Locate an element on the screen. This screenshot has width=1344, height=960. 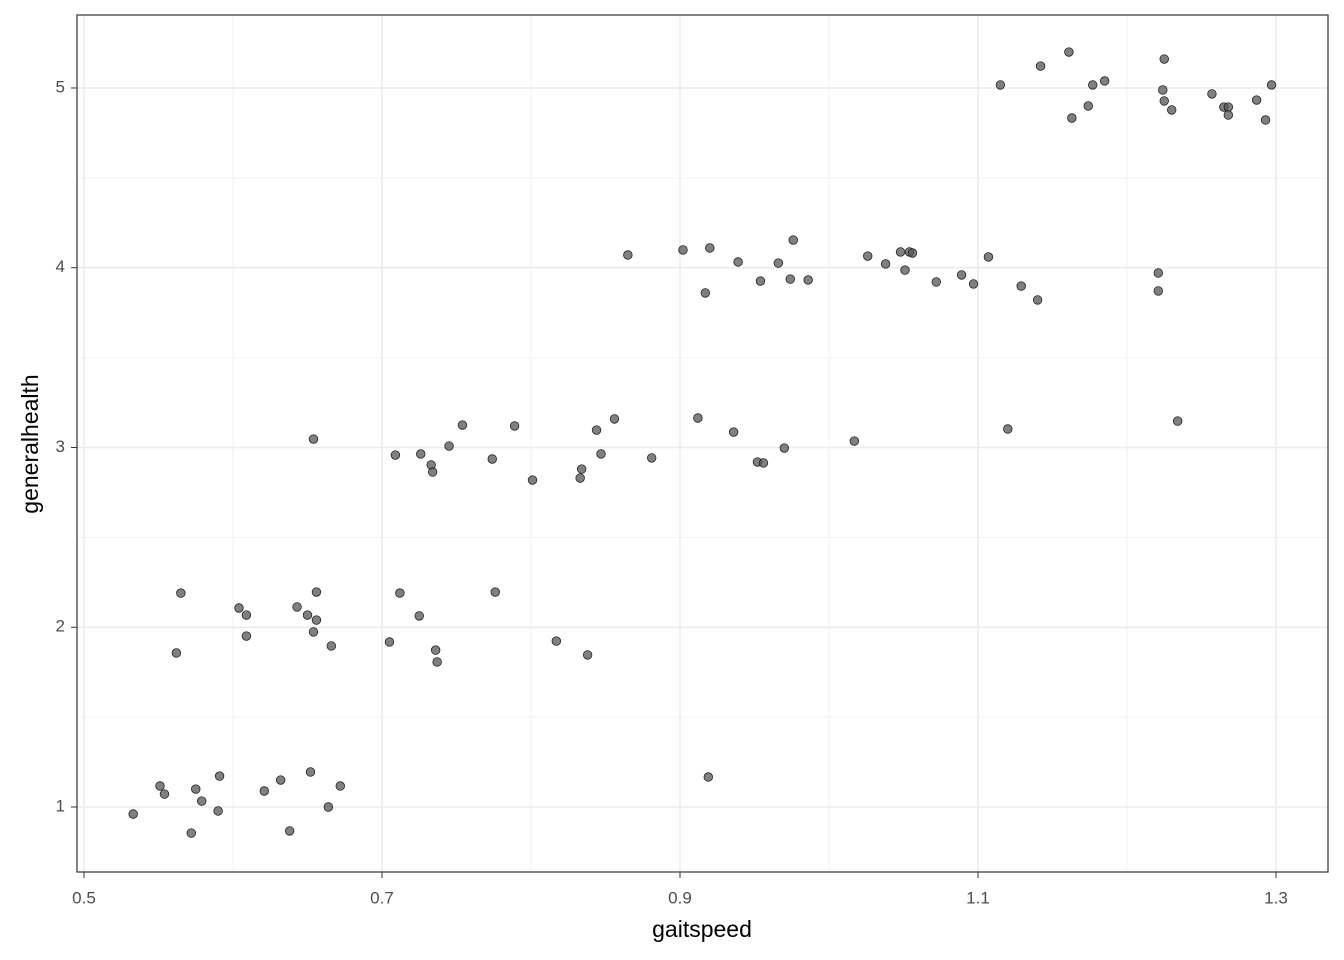
y-tick-label: 5 is located at coordinates (60, 86).